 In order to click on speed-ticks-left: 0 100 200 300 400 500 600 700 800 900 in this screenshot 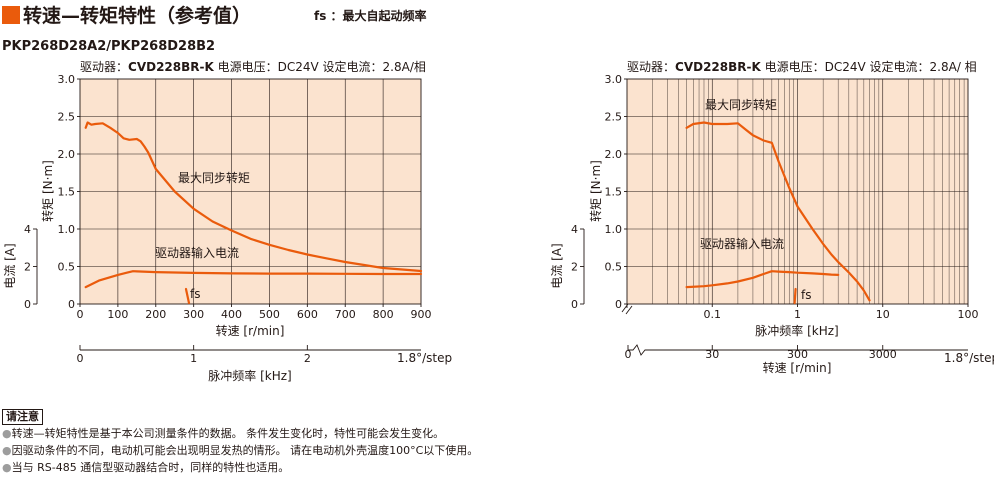, I will do `click(254, 312)`.